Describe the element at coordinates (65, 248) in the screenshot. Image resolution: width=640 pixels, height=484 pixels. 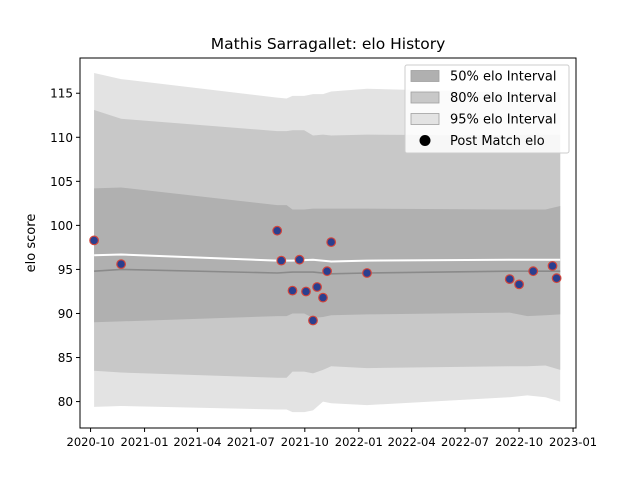
I see `y-axis-ticks: 80 85 90 95 100 105 110 115` at that location.